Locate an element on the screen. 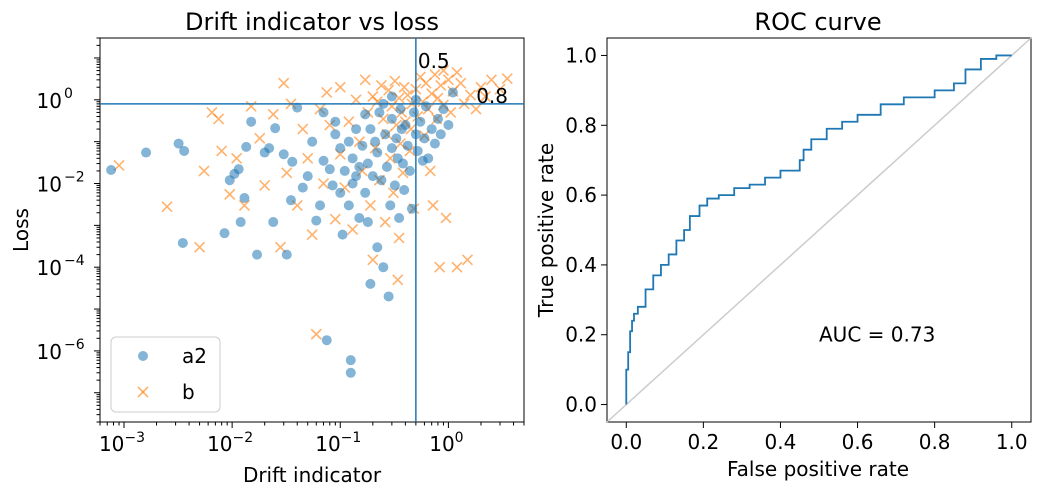  roc-title: ROC curve is located at coordinates (817, 22).